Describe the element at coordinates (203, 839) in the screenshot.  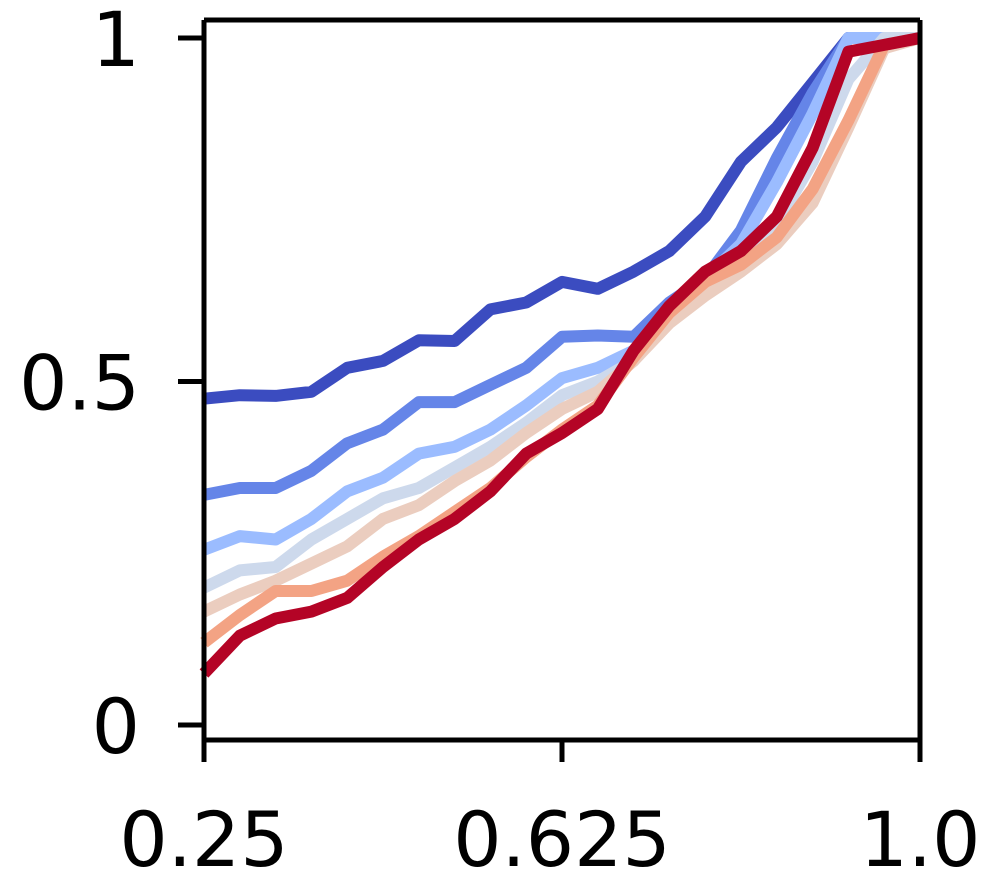
I see `x-tick-label: 0.25` at that location.